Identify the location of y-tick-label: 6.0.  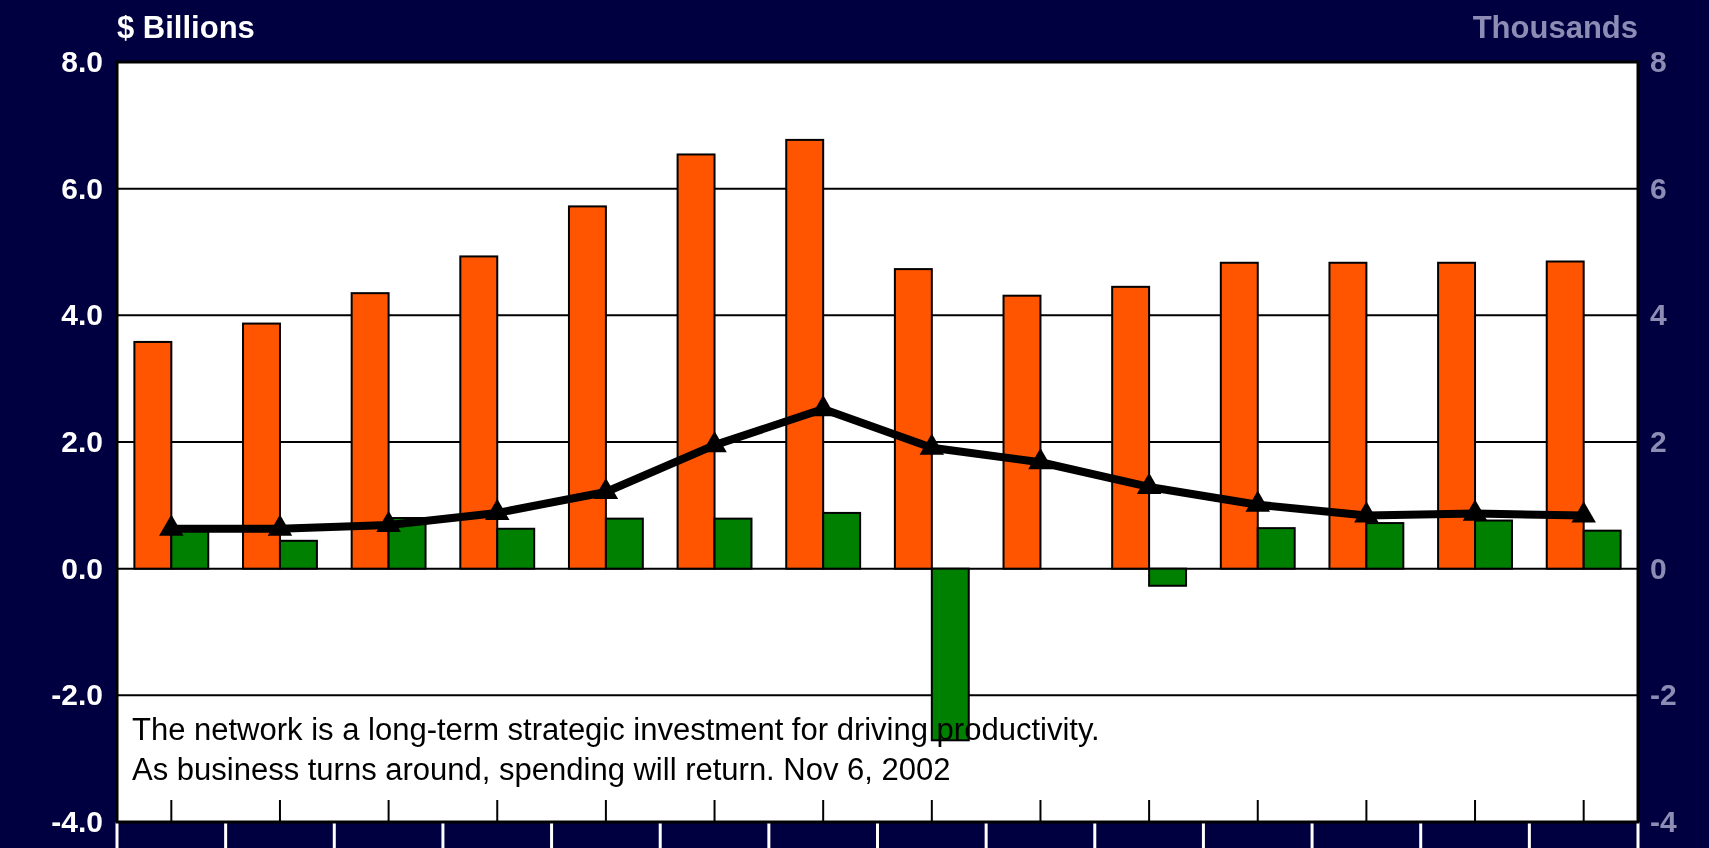
(82, 188).